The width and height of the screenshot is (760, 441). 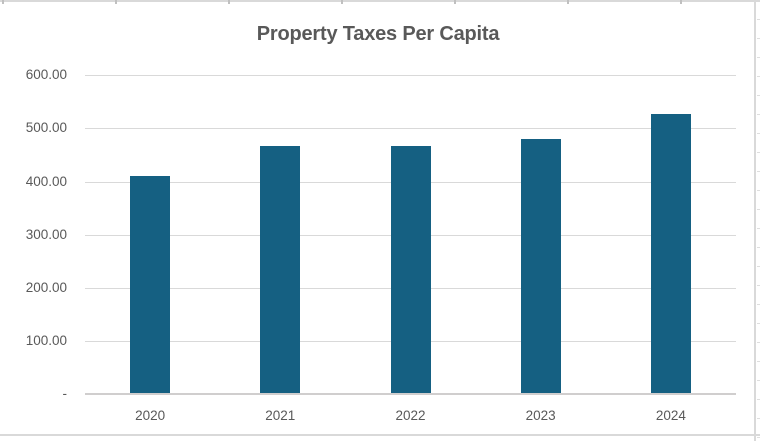 I want to click on bar-2023, so click(x=540, y=266).